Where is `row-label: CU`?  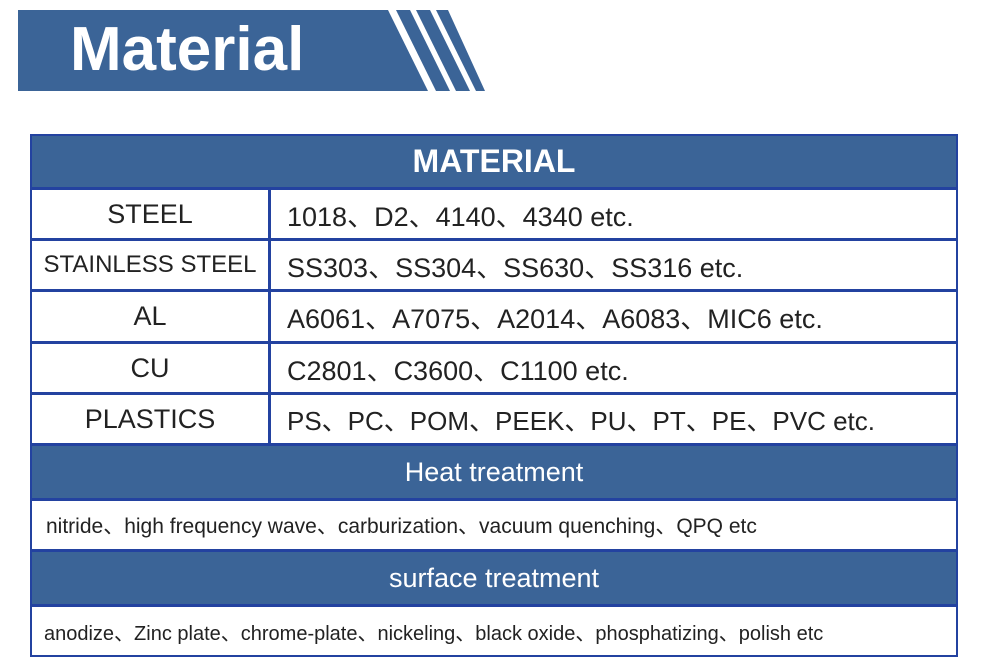 row-label: CU is located at coordinates (150, 368).